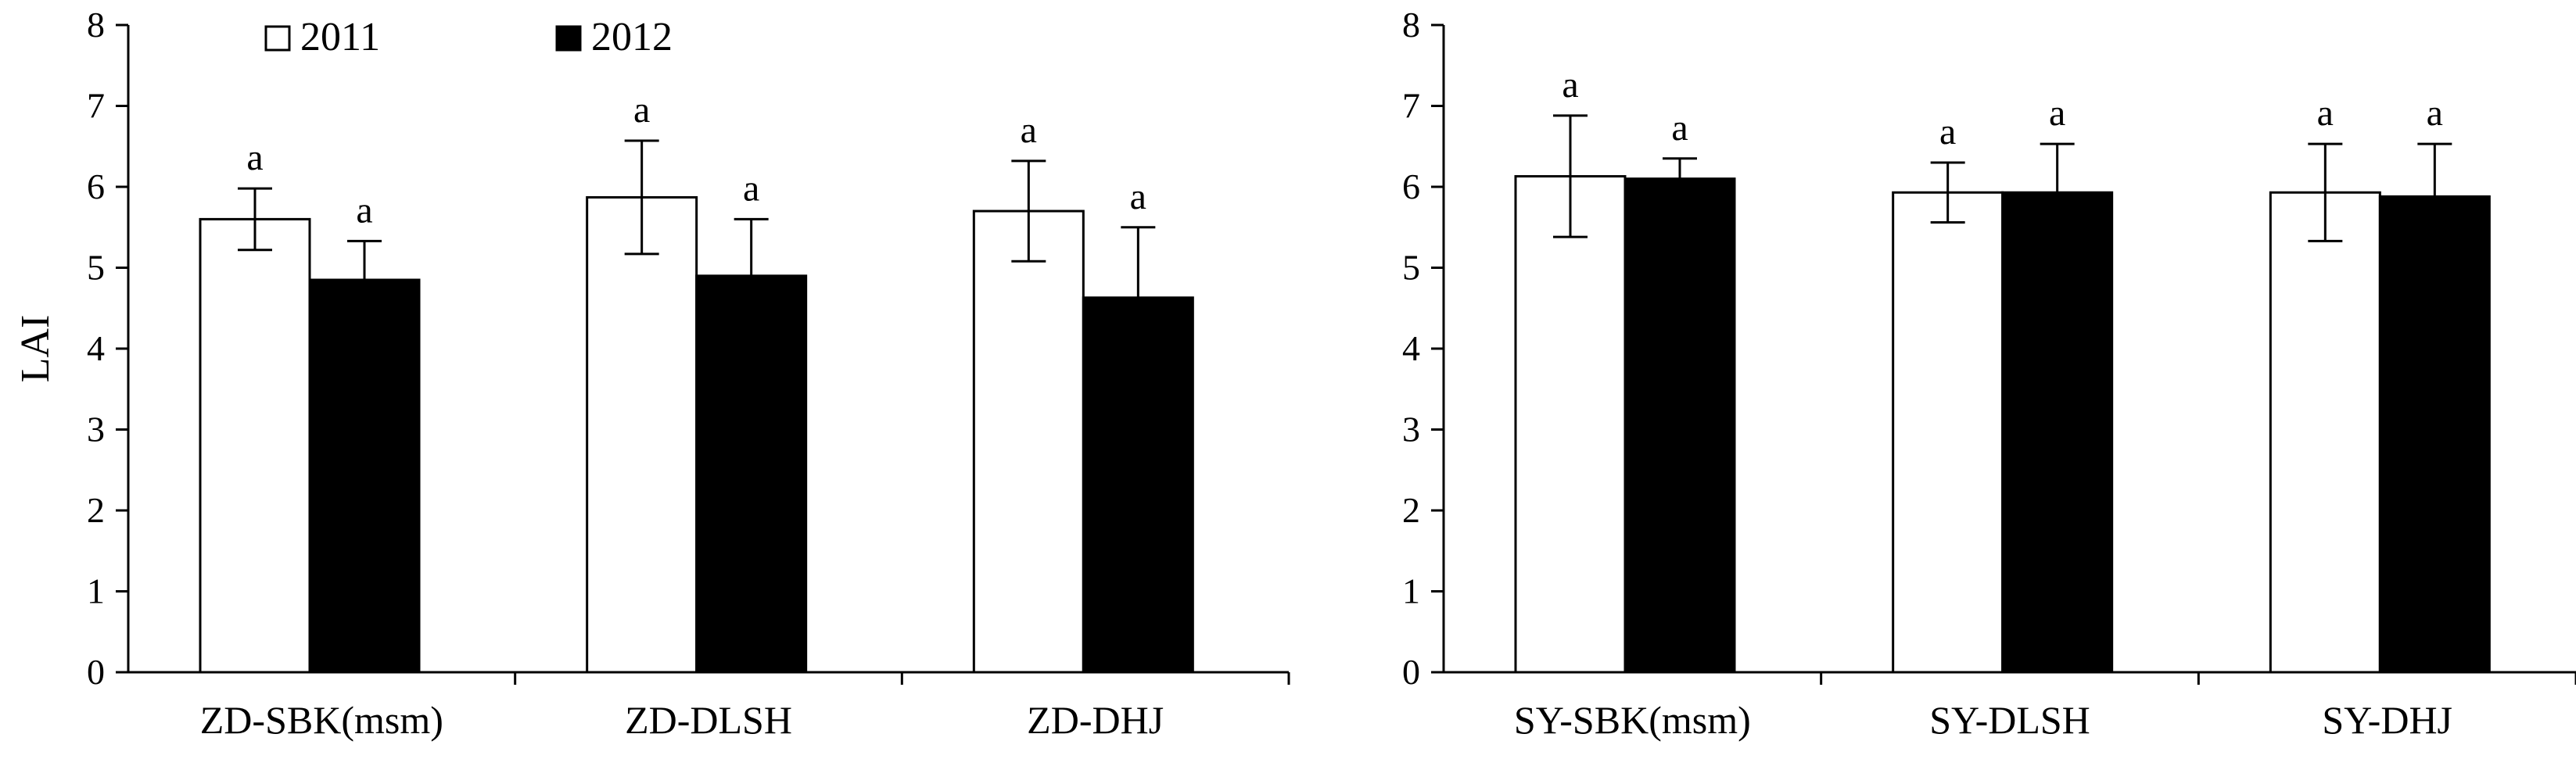  I want to click on x-tick-label: ZD-DLSH, so click(708, 720).